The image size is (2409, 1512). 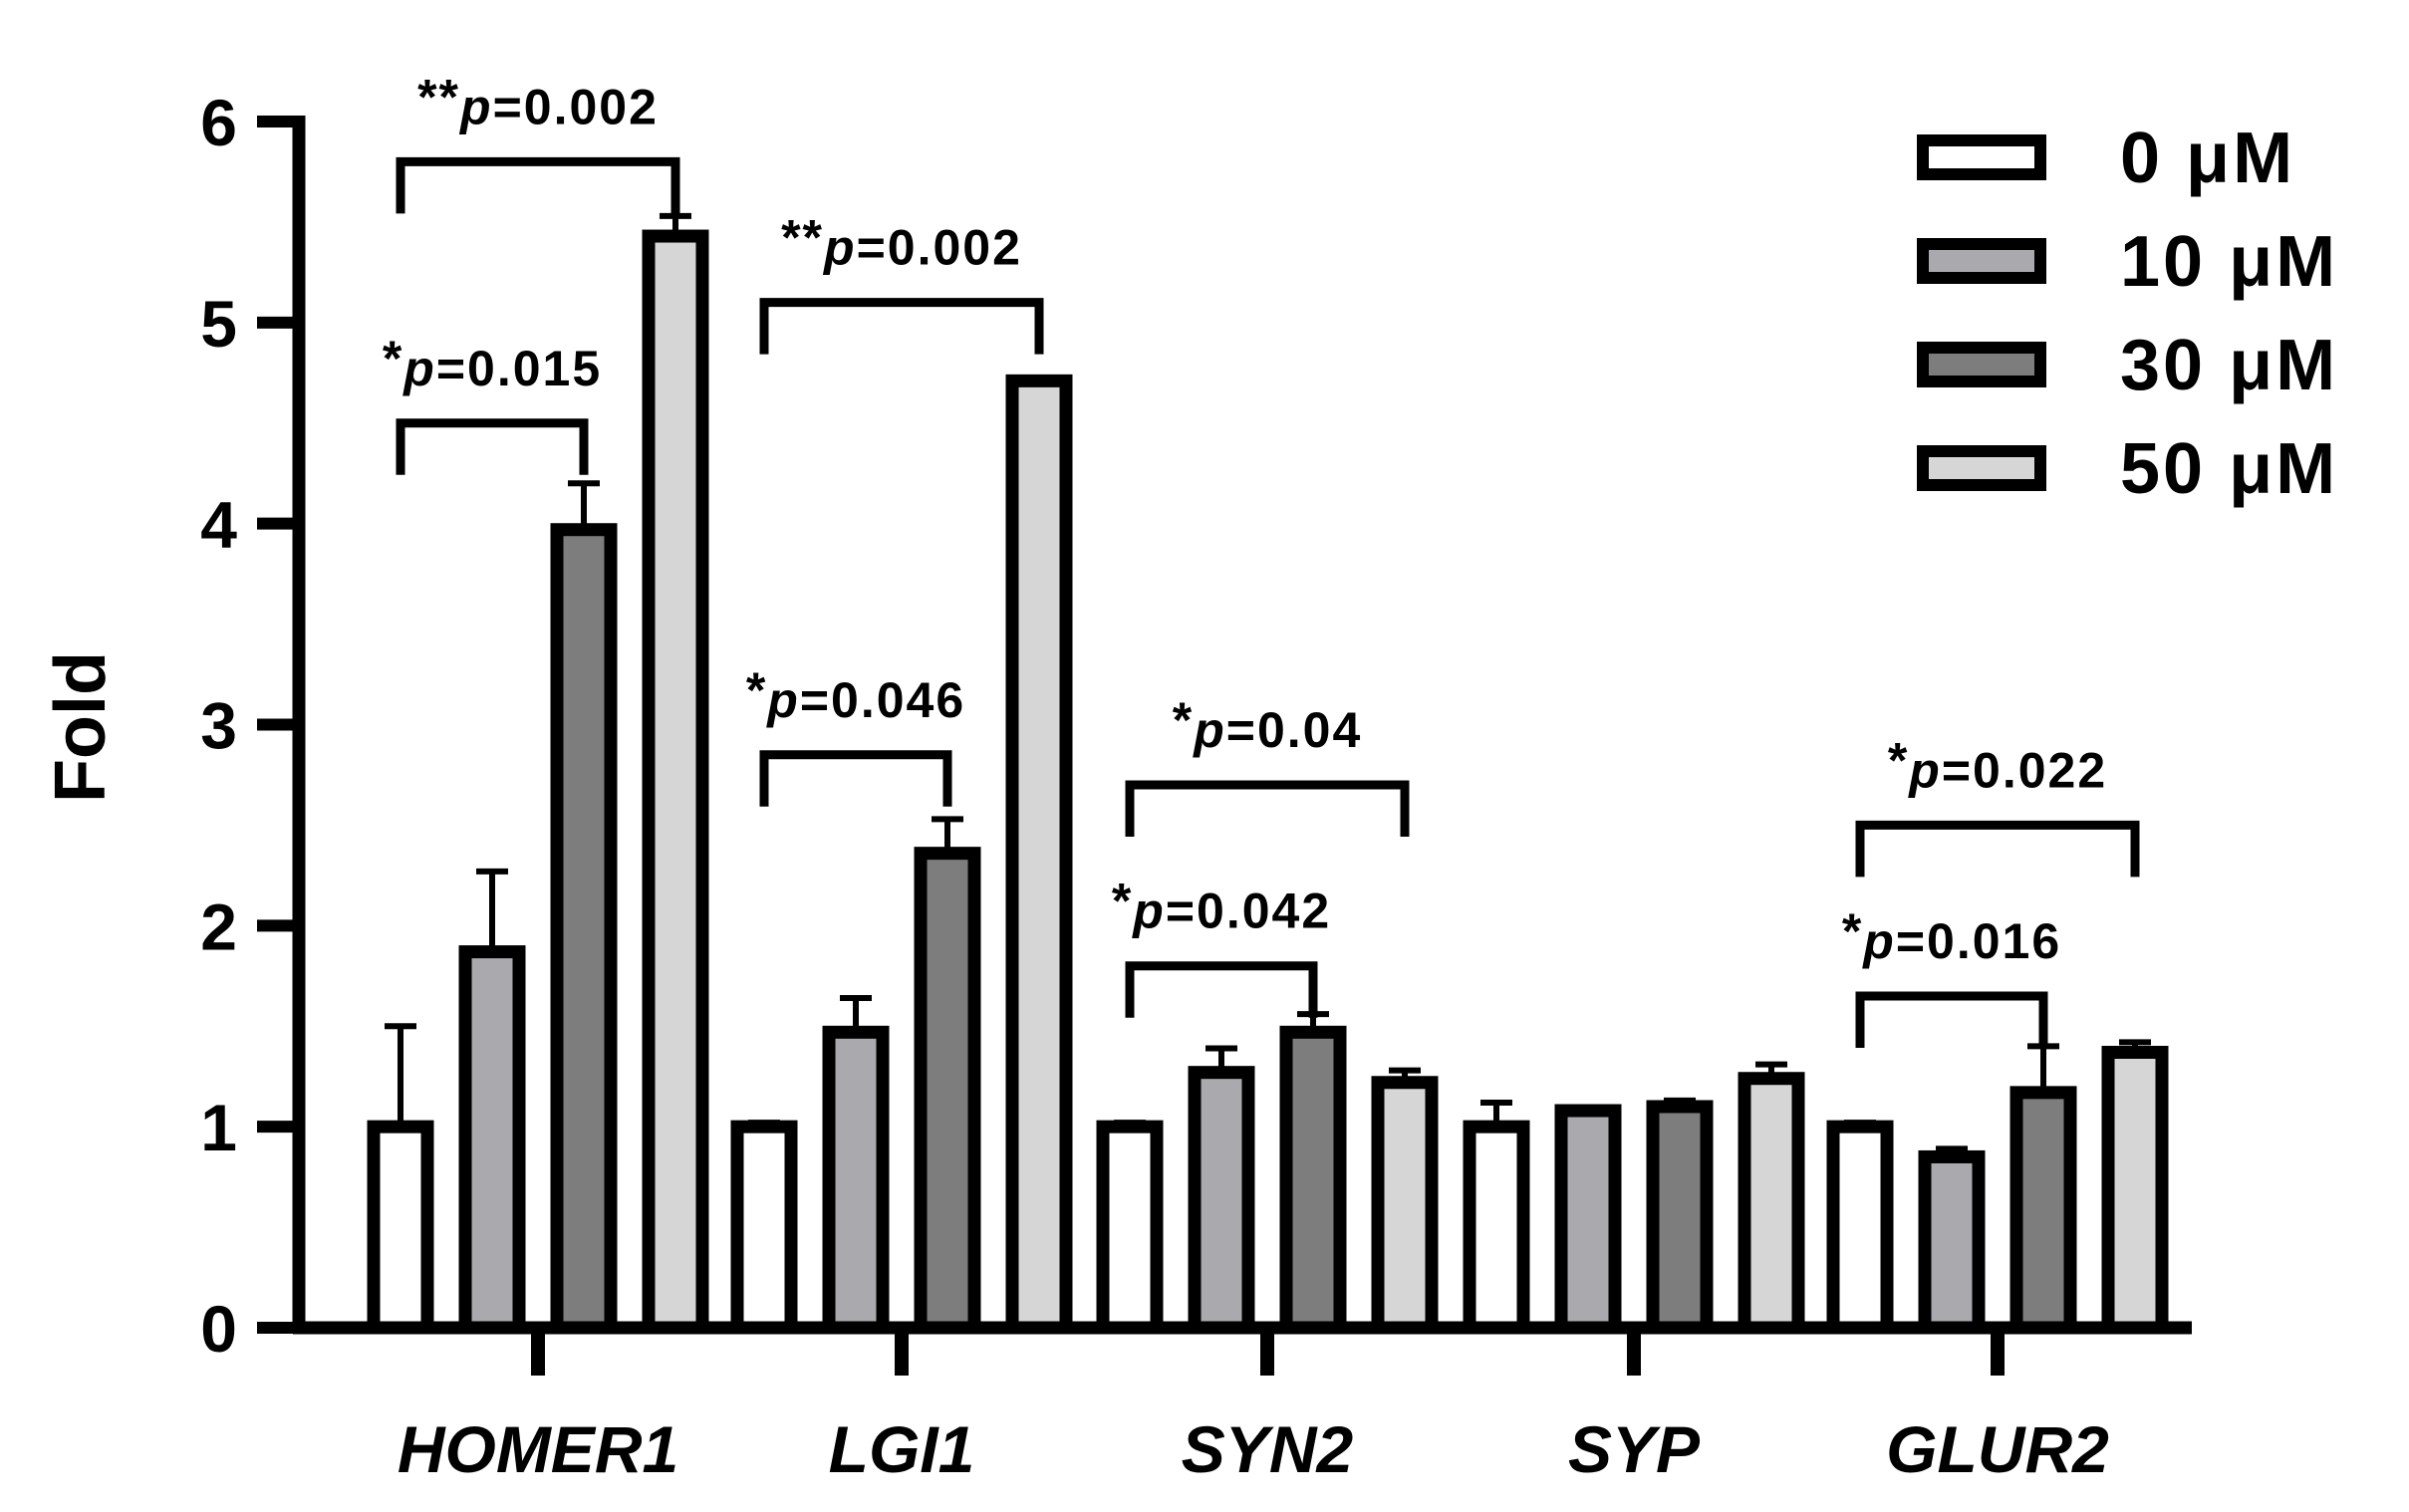 I want to click on significance-label-0: **p=0.002, so click(x=538, y=101).